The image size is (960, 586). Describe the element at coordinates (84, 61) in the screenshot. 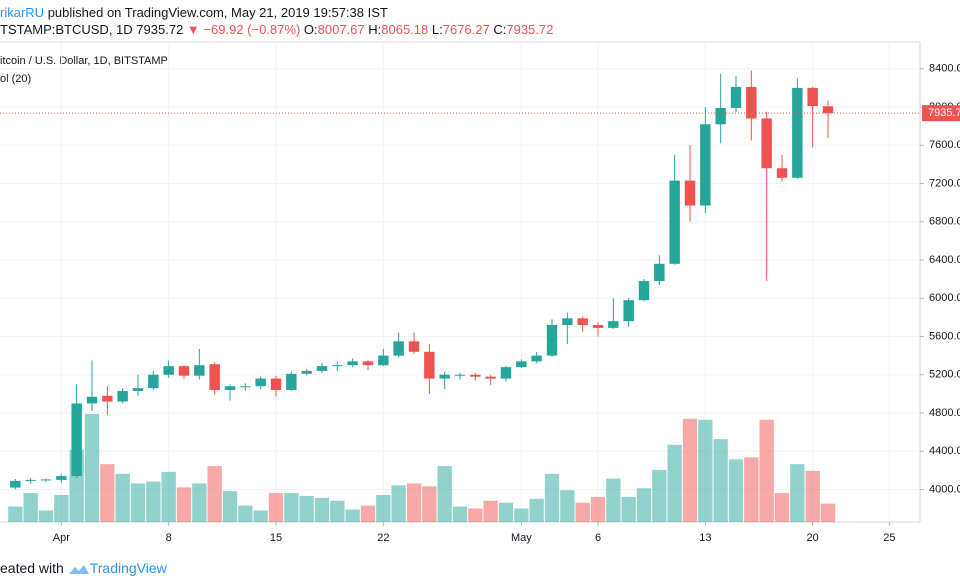

I see `chart-title: itcoin / U.S. Dollar, 1D, BITSTAMP` at that location.